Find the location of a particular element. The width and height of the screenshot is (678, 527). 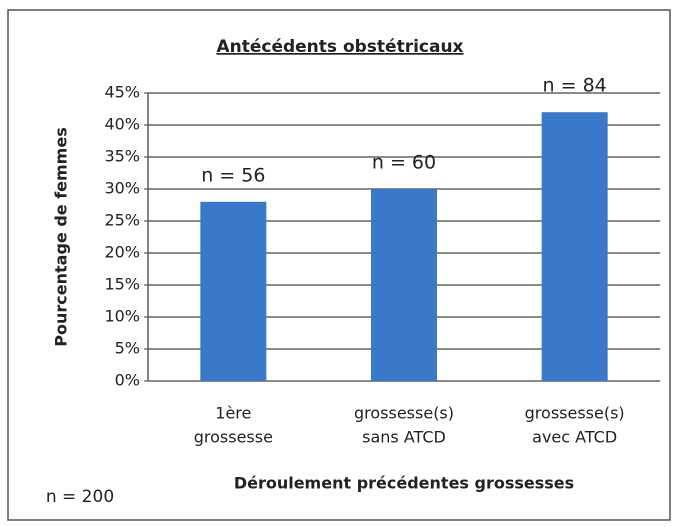

y-tick-label: 35% is located at coordinates (122, 156).